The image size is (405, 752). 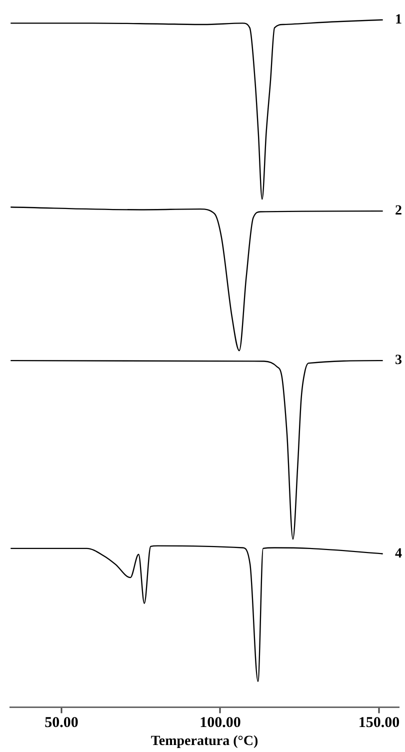 What do you see at coordinates (204, 742) in the screenshot?
I see `x-axis-title: Temperatura (°C)` at bounding box center [204, 742].